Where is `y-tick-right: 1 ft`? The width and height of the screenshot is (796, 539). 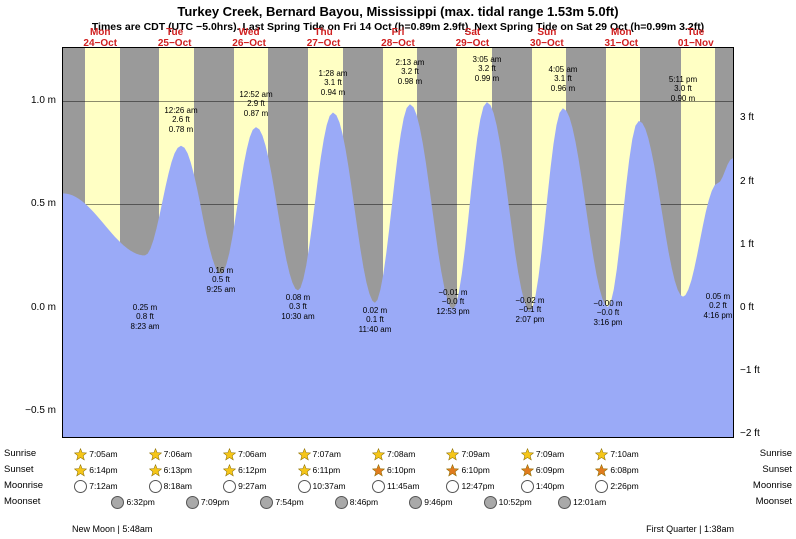
y-tick-right: 1 ft is located at coordinates (747, 244).